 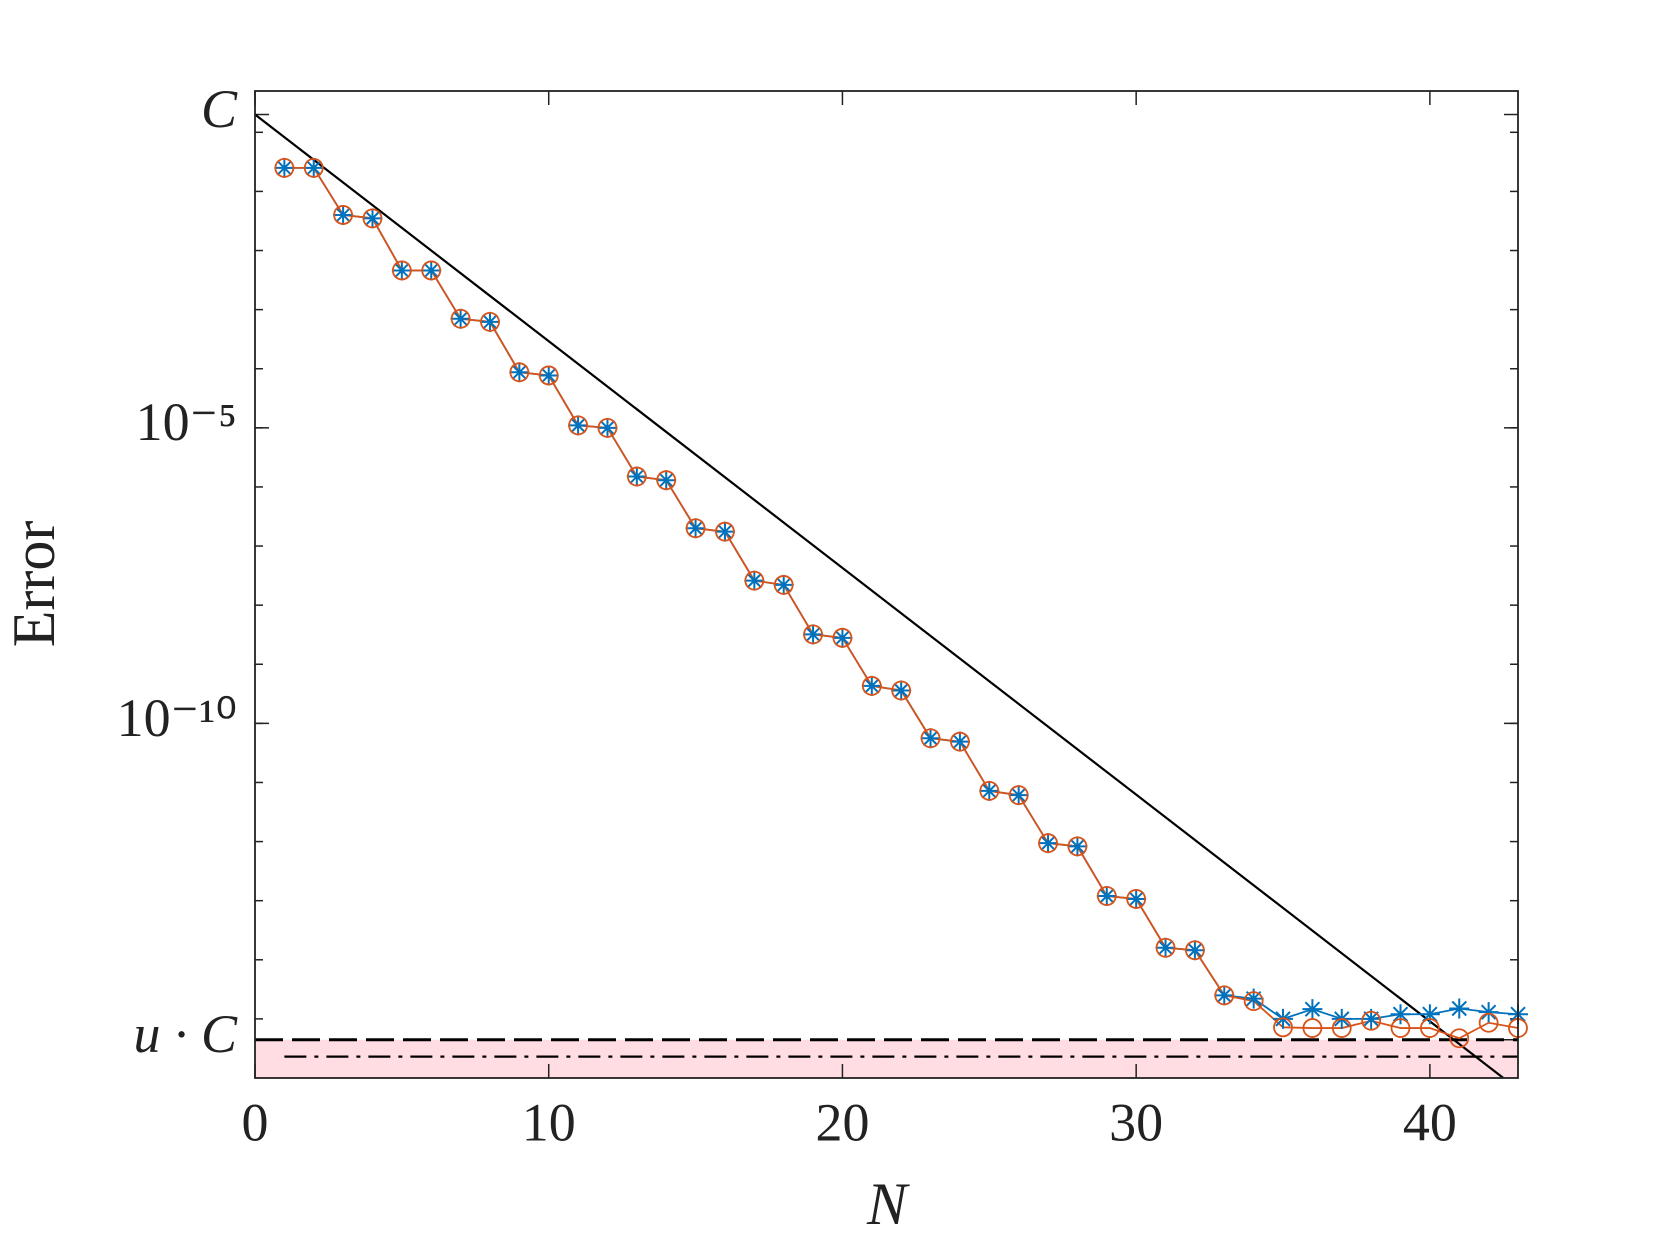 What do you see at coordinates (886, 1058) in the screenshot?
I see `shaded-band` at bounding box center [886, 1058].